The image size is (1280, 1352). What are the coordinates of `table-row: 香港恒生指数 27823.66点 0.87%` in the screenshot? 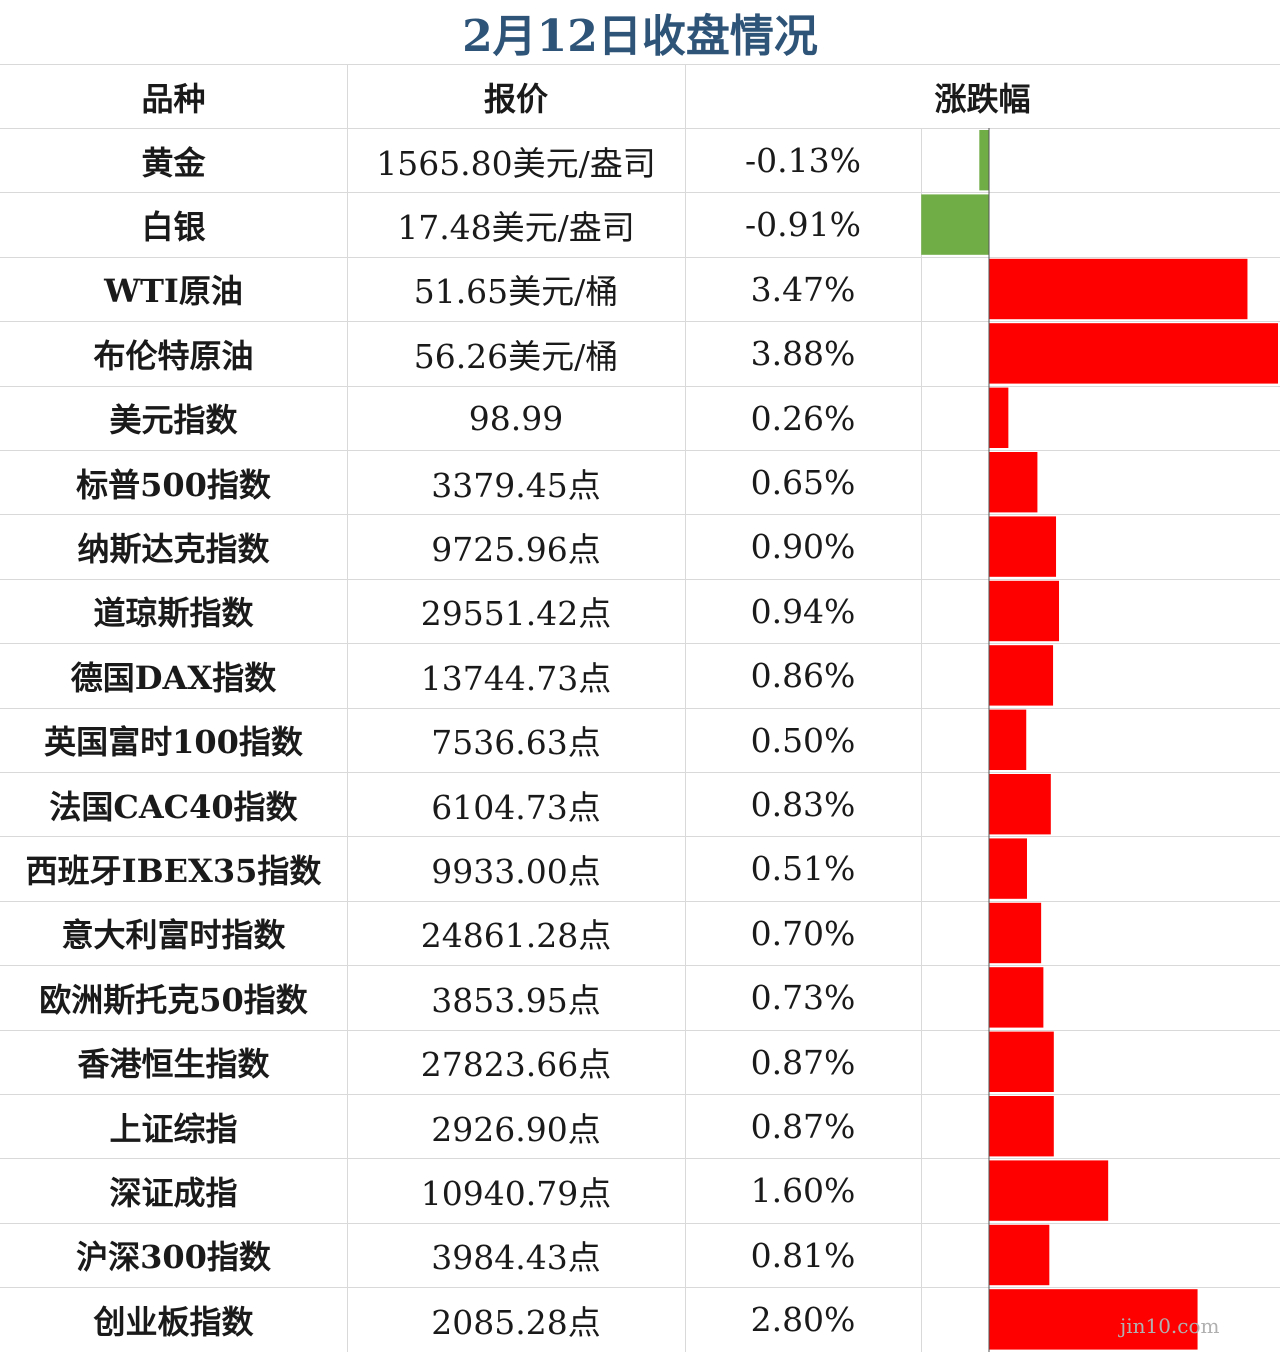 It's located at (640, 1061).